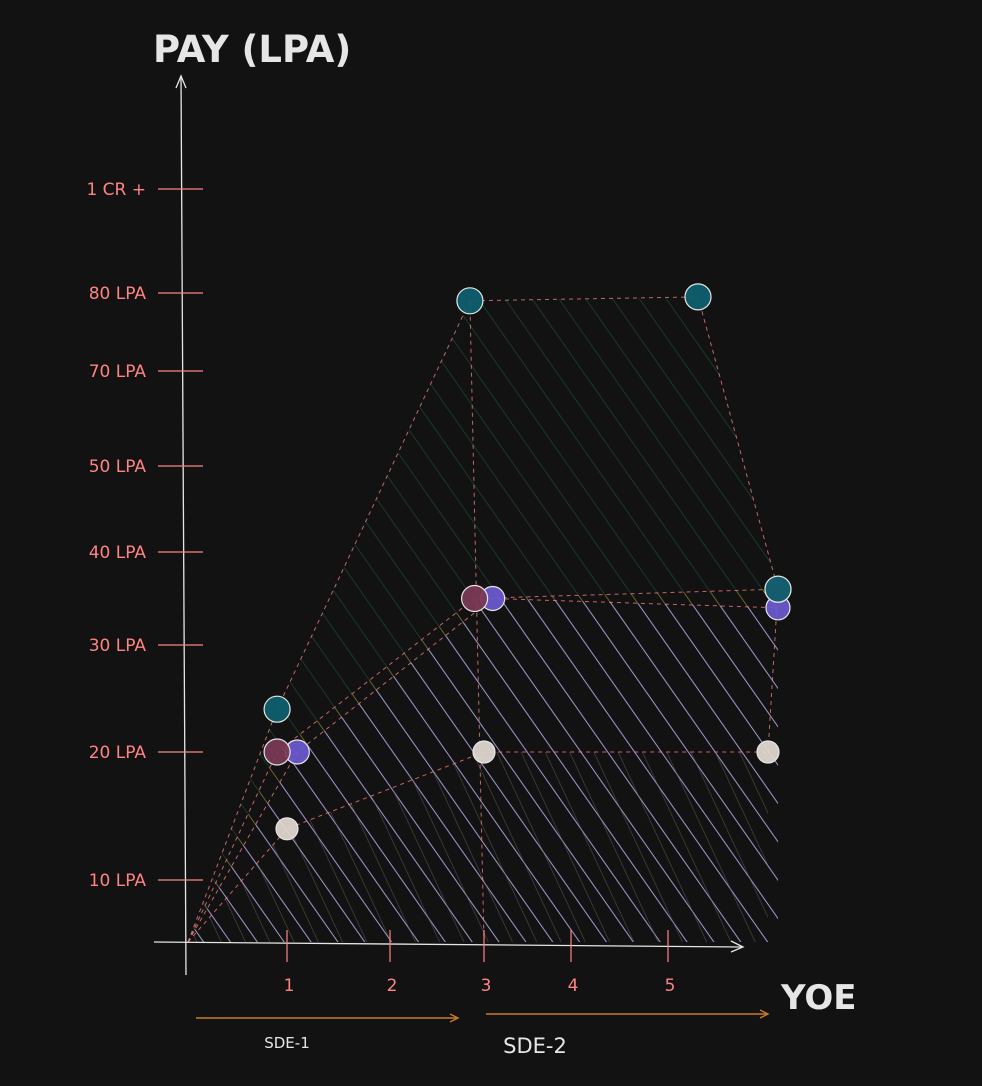 This screenshot has height=1086, width=982. Describe the element at coordinates (181, 81) in the screenshot. I see `y-axis-arrowhead` at that location.